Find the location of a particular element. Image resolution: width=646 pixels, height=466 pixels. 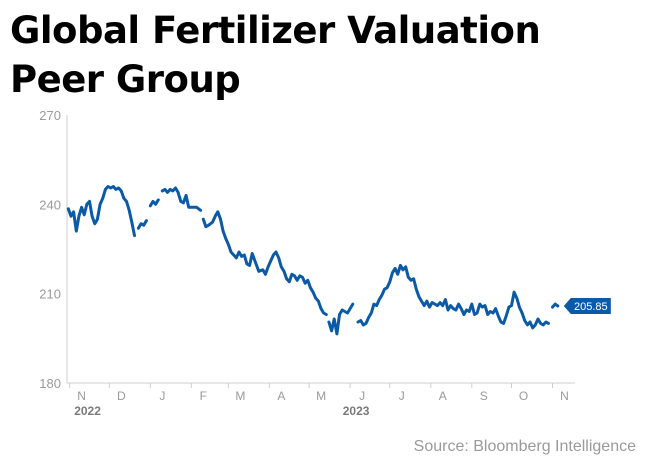

x-tick-label: O is located at coordinates (523, 396).